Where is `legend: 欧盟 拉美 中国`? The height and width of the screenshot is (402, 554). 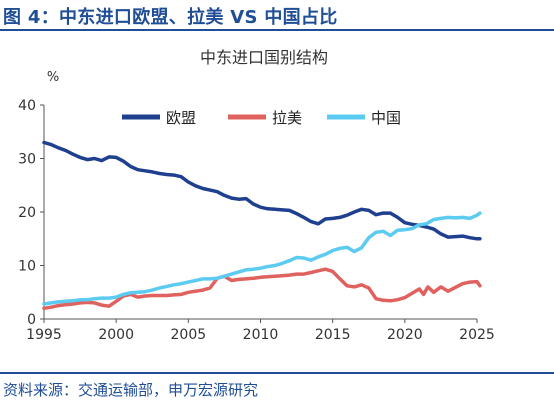
legend: 欧盟 拉美 中国 is located at coordinates (261, 118).